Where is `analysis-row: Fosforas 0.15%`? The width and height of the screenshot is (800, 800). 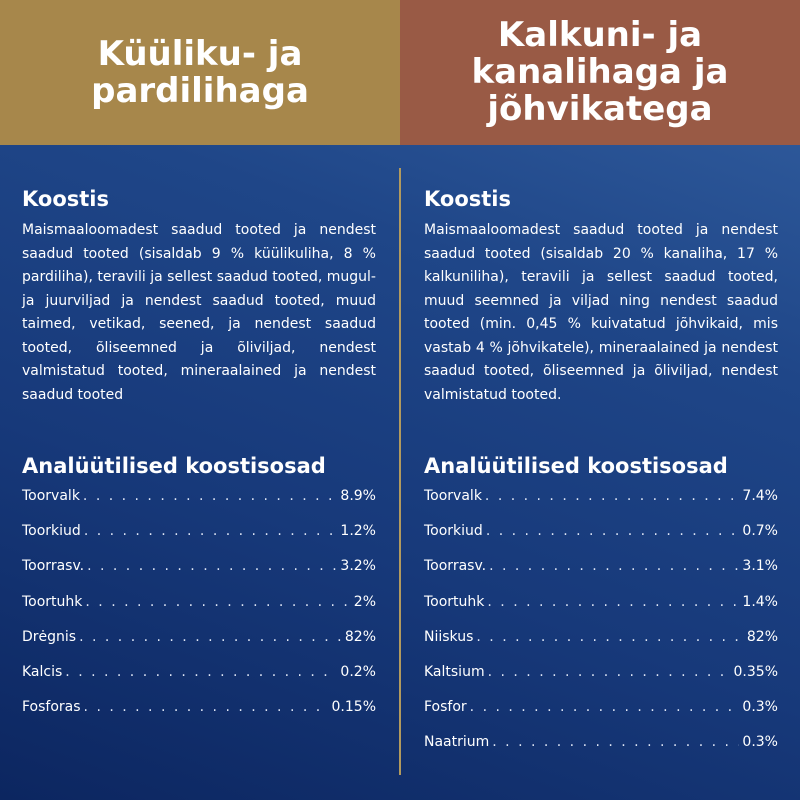
analysis-row: Fosforas 0.15% is located at coordinates (199, 716).